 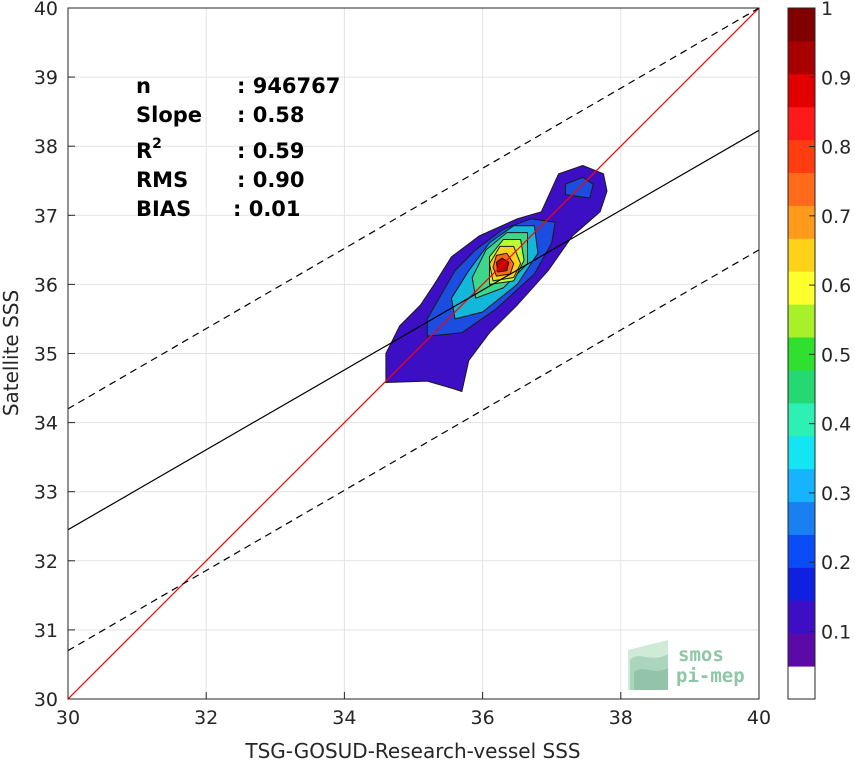 What do you see at coordinates (827, 10) in the screenshot?
I see `colorbar-tick-label: 1` at bounding box center [827, 10].